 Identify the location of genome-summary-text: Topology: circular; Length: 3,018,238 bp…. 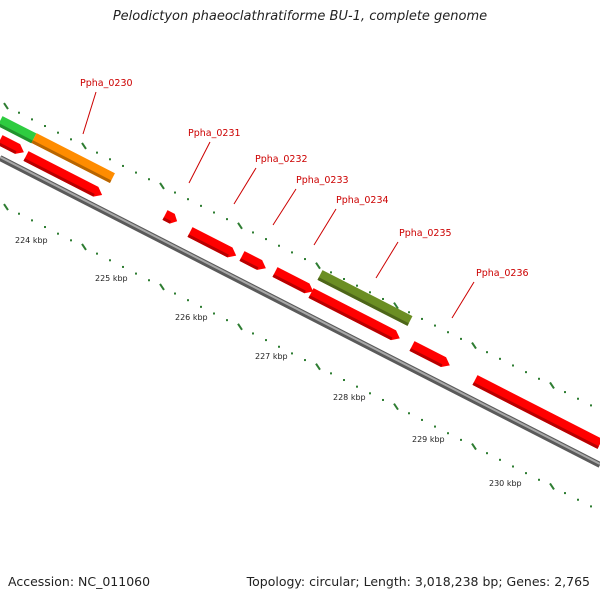
(418, 581).